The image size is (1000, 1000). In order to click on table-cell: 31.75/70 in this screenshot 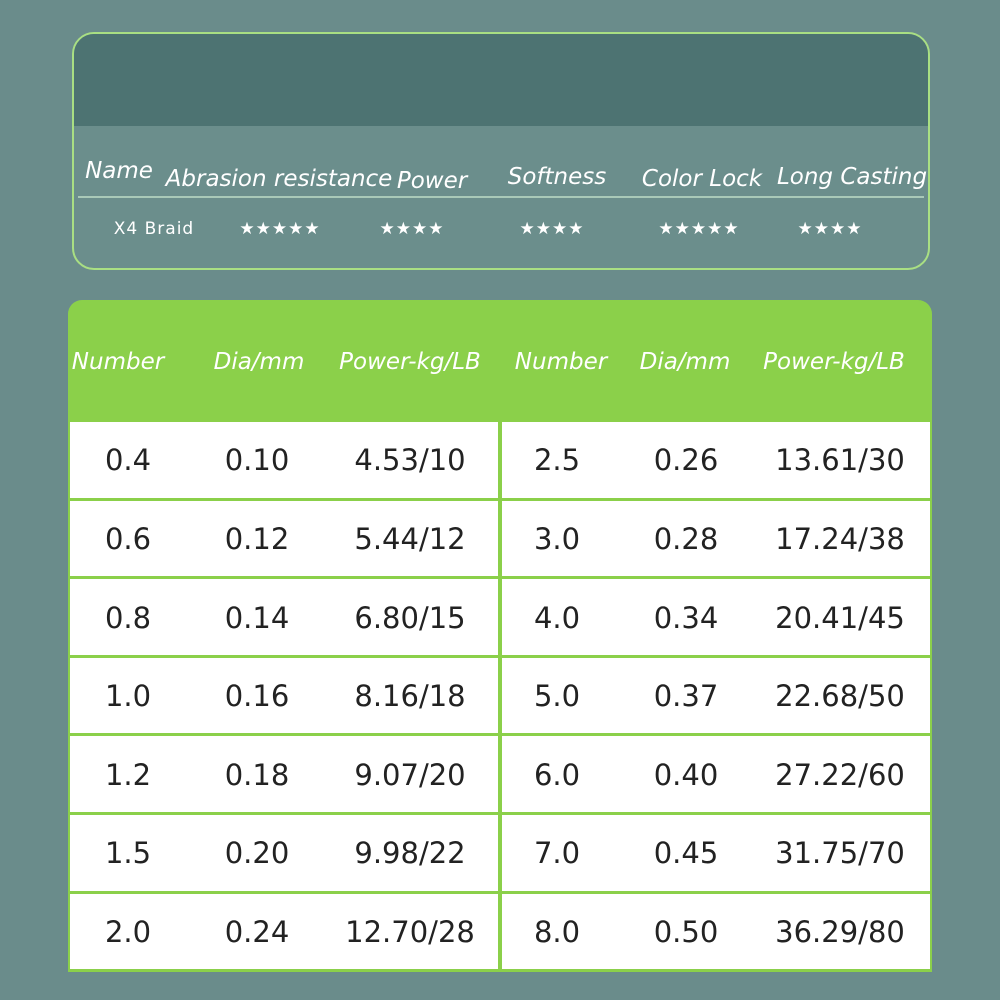, I will do `click(840, 853)`.